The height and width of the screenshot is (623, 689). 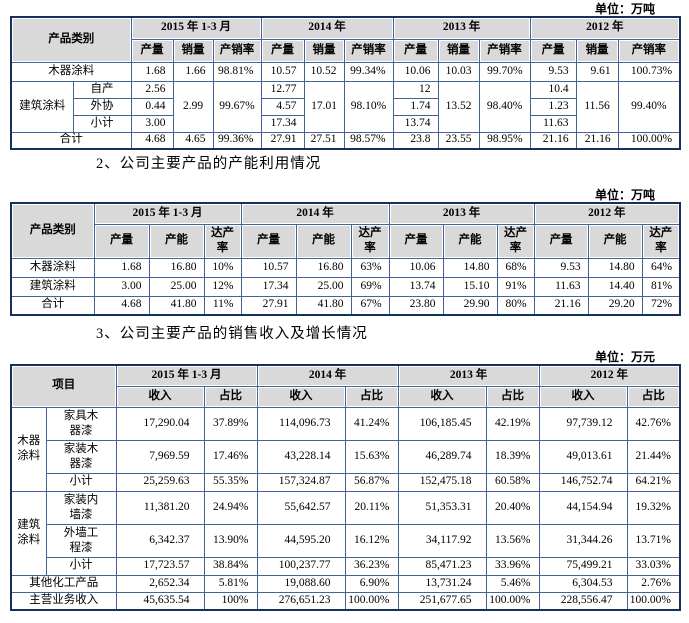 I want to click on value-cell: 98.57%, so click(x=368, y=140).